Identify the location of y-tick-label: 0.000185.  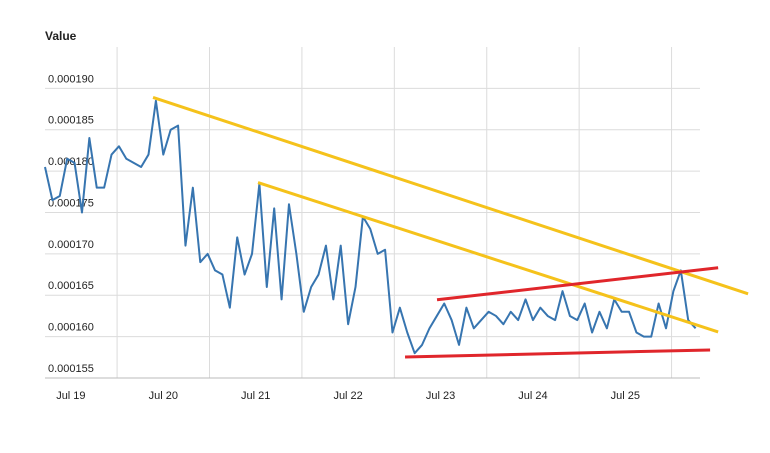
(71, 121).